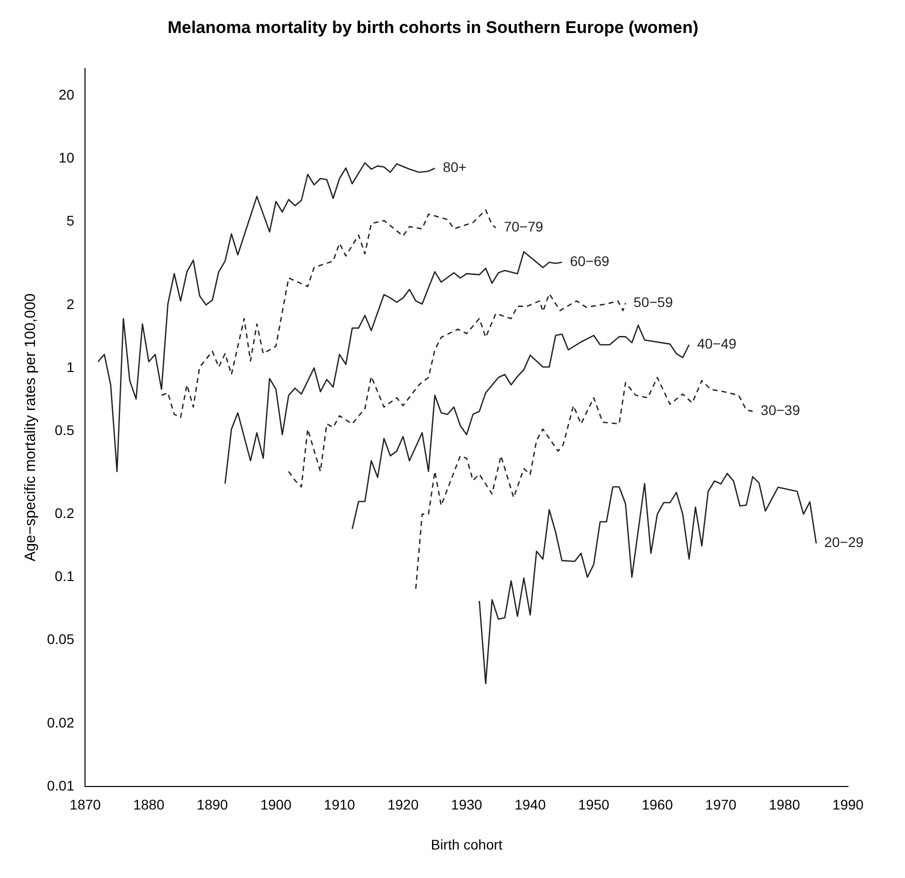 This screenshot has width=905, height=878. What do you see at coordinates (64, 576) in the screenshot?
I see `y-tick-label: 0.1` at bounding box center [64, 576].